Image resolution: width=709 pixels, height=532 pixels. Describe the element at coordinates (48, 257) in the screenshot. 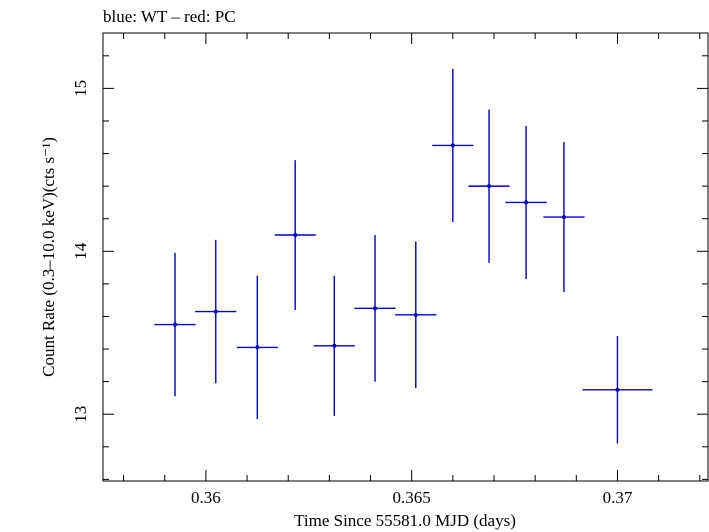

I see `y-axis-label: Count Rate (0.3–10.0 keV)(cts s⁻¹)` at that location.